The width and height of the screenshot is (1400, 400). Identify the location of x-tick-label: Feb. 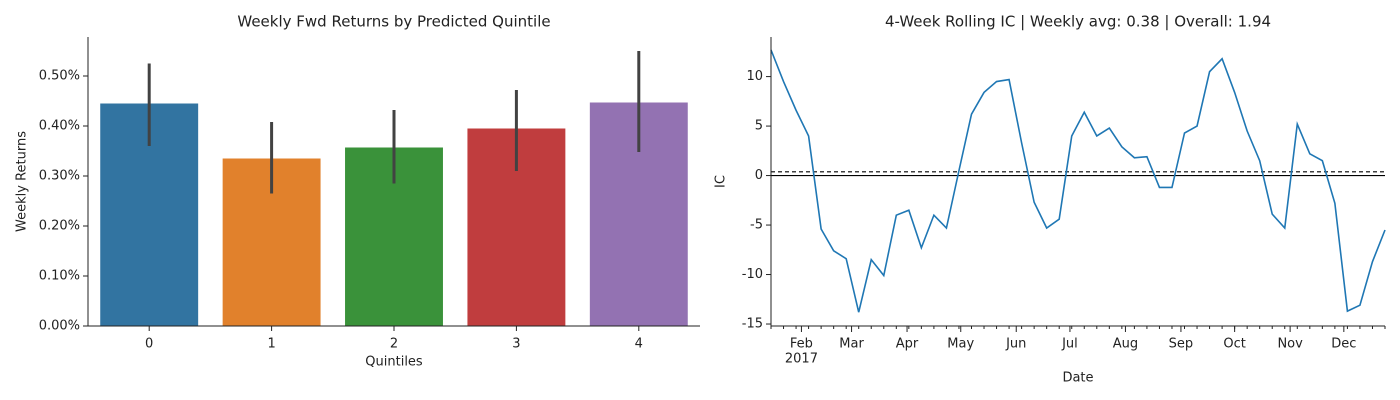
(801, 344).